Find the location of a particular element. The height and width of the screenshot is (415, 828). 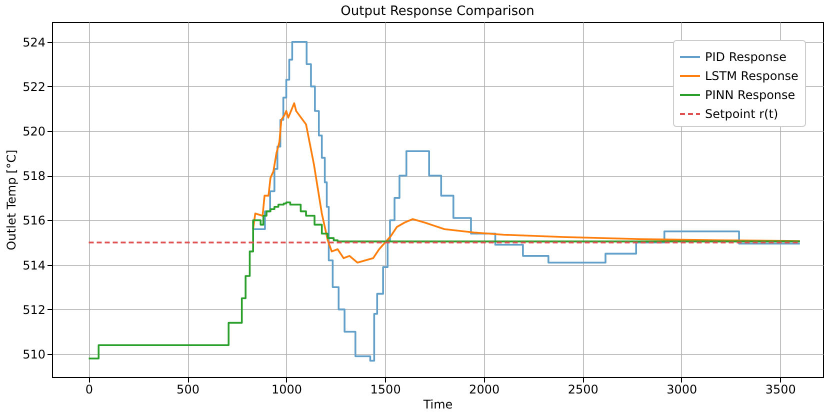

x-axis-title: Time is located at coordinates (437, 405).